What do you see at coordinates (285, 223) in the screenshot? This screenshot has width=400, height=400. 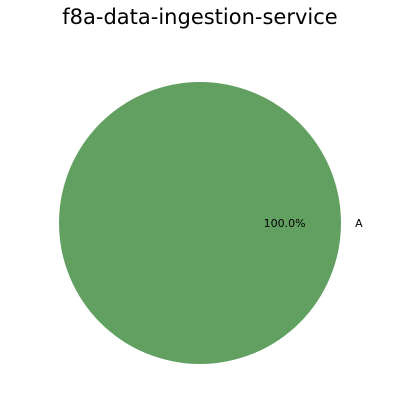 I see `slice-percent-label: 100.0%` at bounding box center [285, 223].